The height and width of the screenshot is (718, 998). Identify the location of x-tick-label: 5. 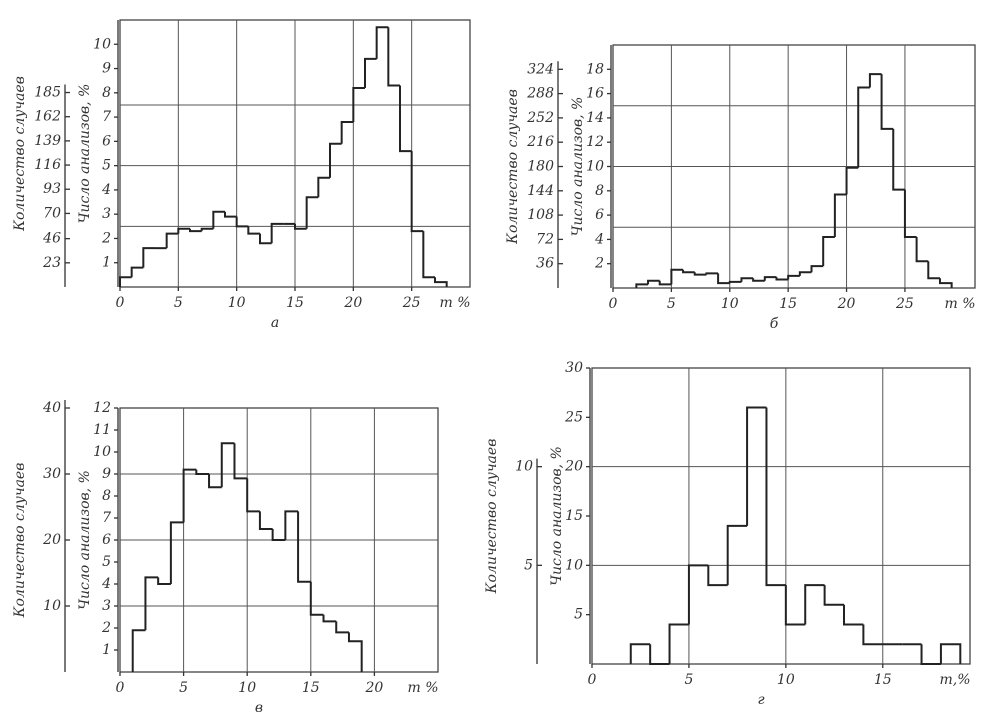
(671, 304).